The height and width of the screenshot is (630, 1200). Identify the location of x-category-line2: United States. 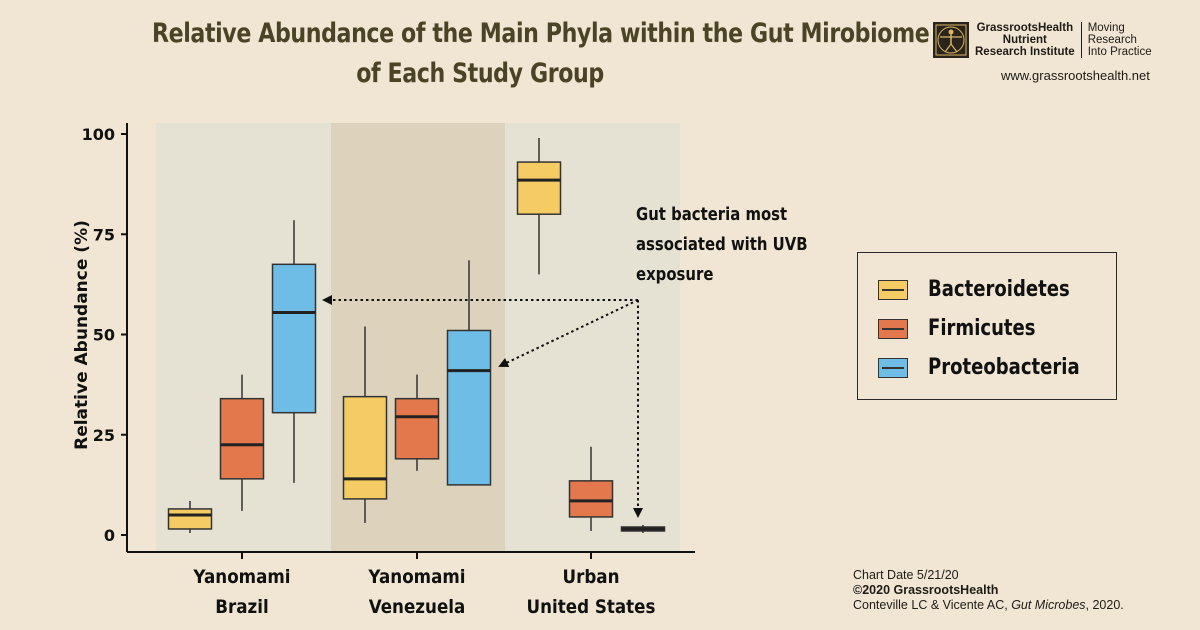
(591, 607).